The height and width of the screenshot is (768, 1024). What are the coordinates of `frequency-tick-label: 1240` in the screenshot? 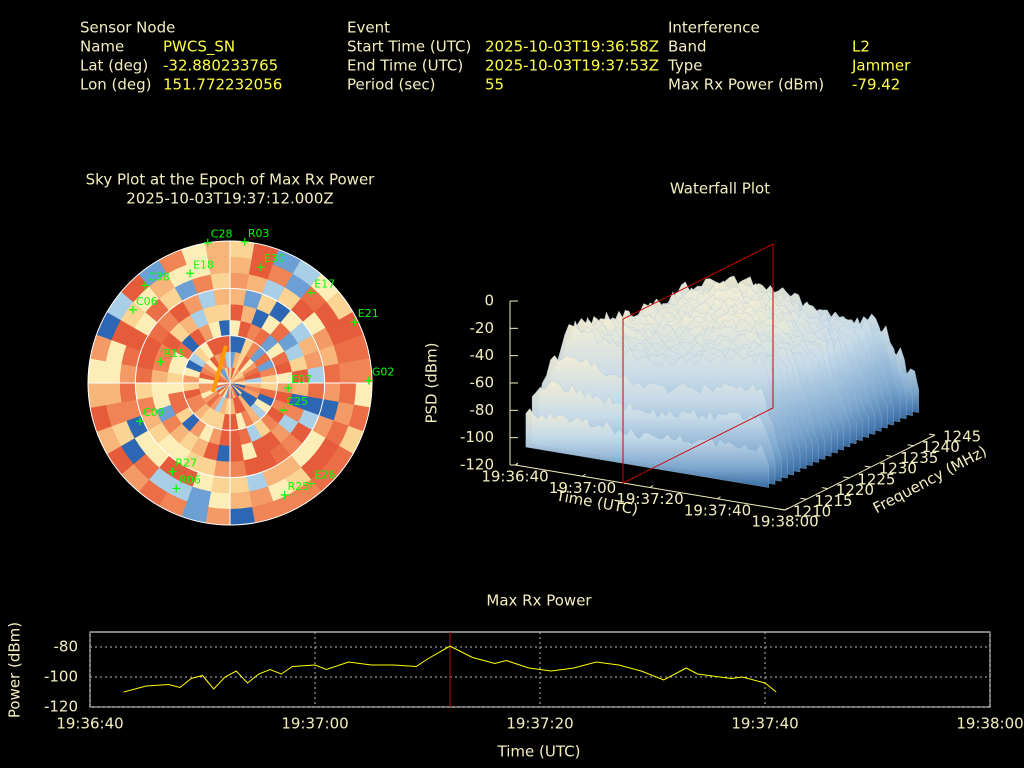 It's located at (941, 447).